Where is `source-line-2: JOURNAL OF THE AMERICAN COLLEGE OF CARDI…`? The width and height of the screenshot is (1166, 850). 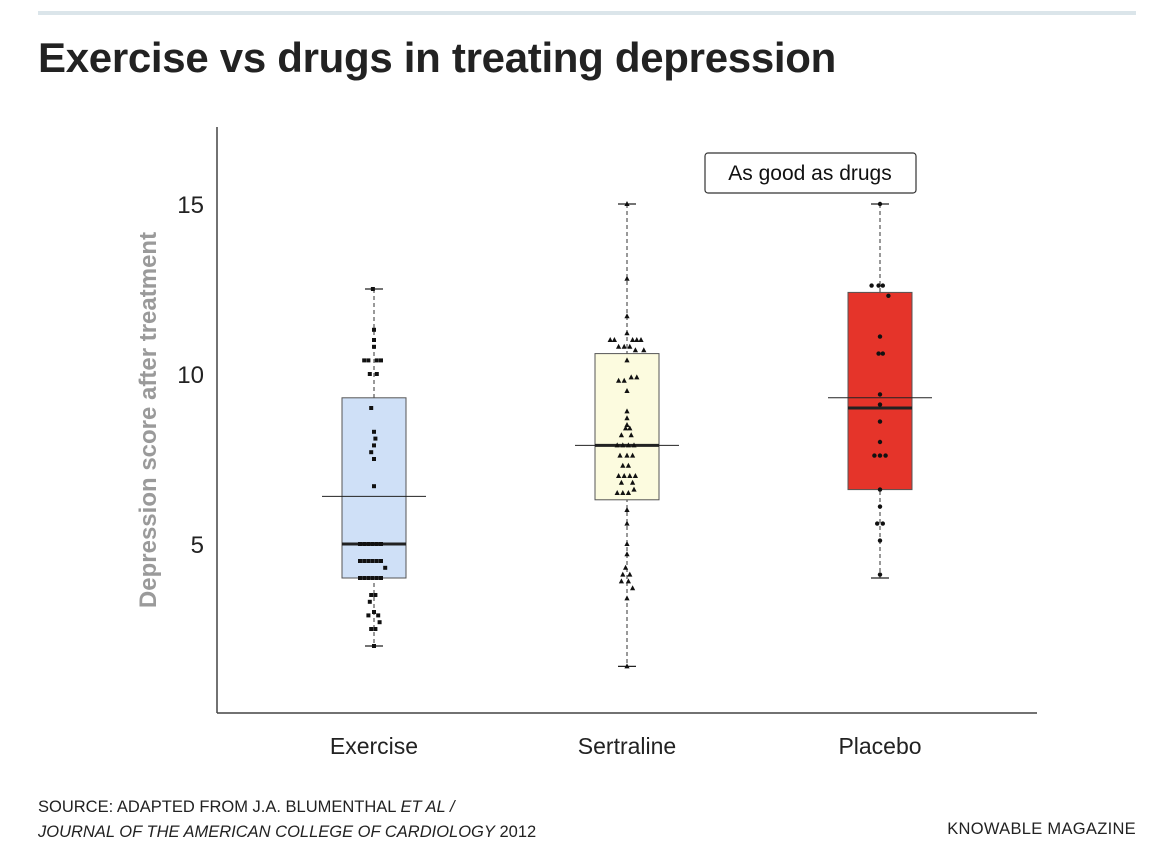
source-line-2: JOURNAL OF THE AMERICAN COLLEGE OF CARDI… is located at coordinates (287, 832).